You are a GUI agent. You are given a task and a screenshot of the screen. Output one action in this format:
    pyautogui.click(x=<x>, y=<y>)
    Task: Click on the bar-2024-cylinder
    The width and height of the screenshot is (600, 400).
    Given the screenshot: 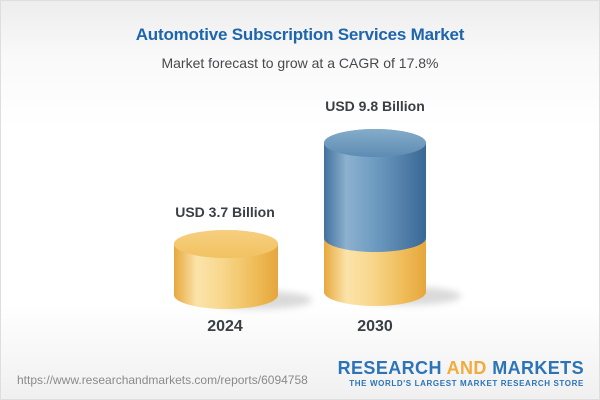 What is the action you would take?
    pyautogui.click(x=243, y=269)
    